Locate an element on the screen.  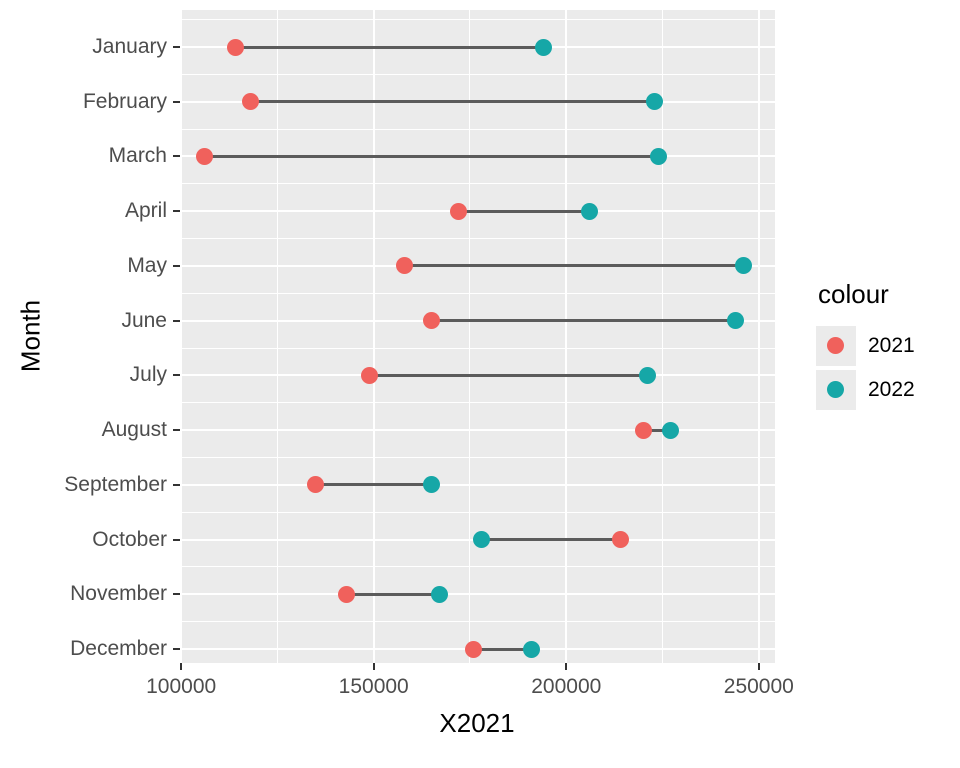
y-tick-label-may: May is located at coordinates (147, 265).